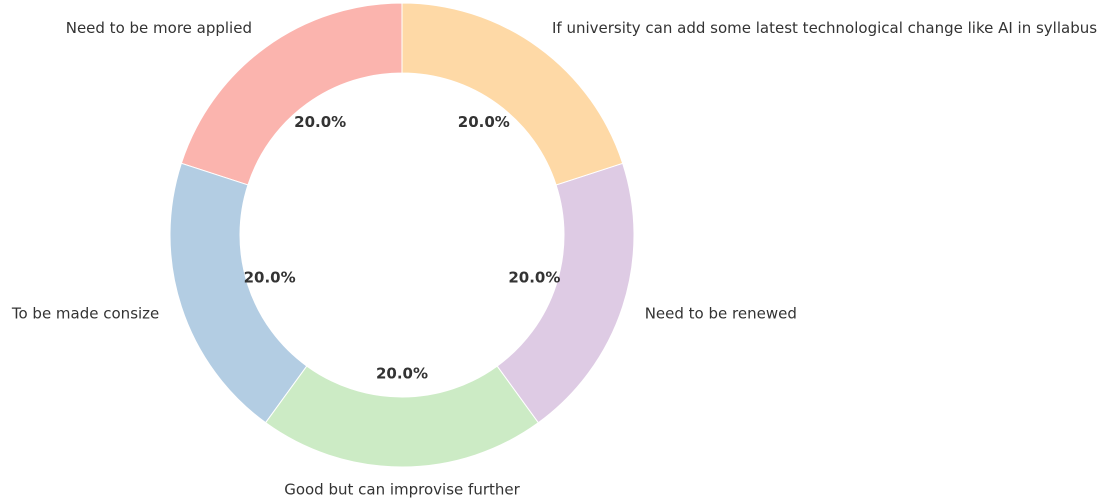 The width and height of the screenshot is (1112, 501). Describe the element at coordinates (402, 490) in the screenshot. I see `slice-label: Good but can improvise further` at that location.